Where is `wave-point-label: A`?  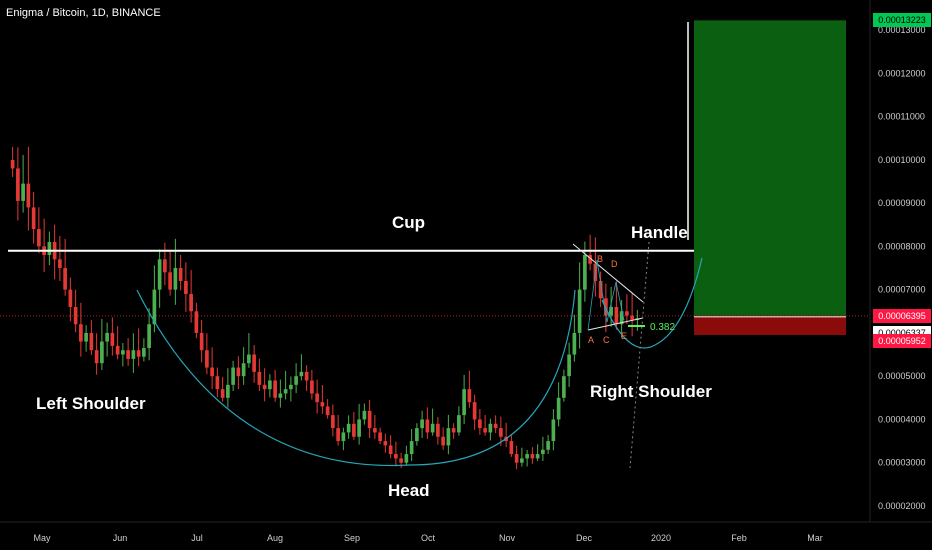
wave-point-label: A is located at coordinates (591, 340).